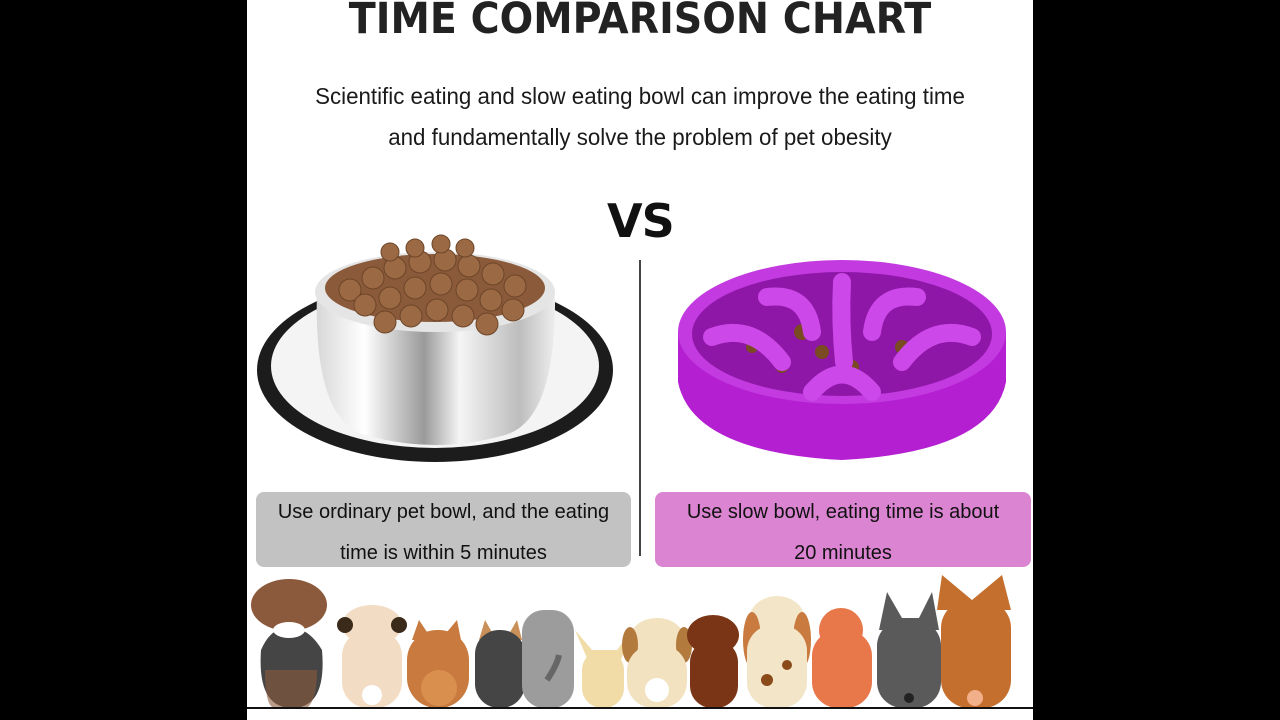 This screenshot has height=720, width=1280. I want to click on slow-feeder-bowl-image, so click(842, 360).